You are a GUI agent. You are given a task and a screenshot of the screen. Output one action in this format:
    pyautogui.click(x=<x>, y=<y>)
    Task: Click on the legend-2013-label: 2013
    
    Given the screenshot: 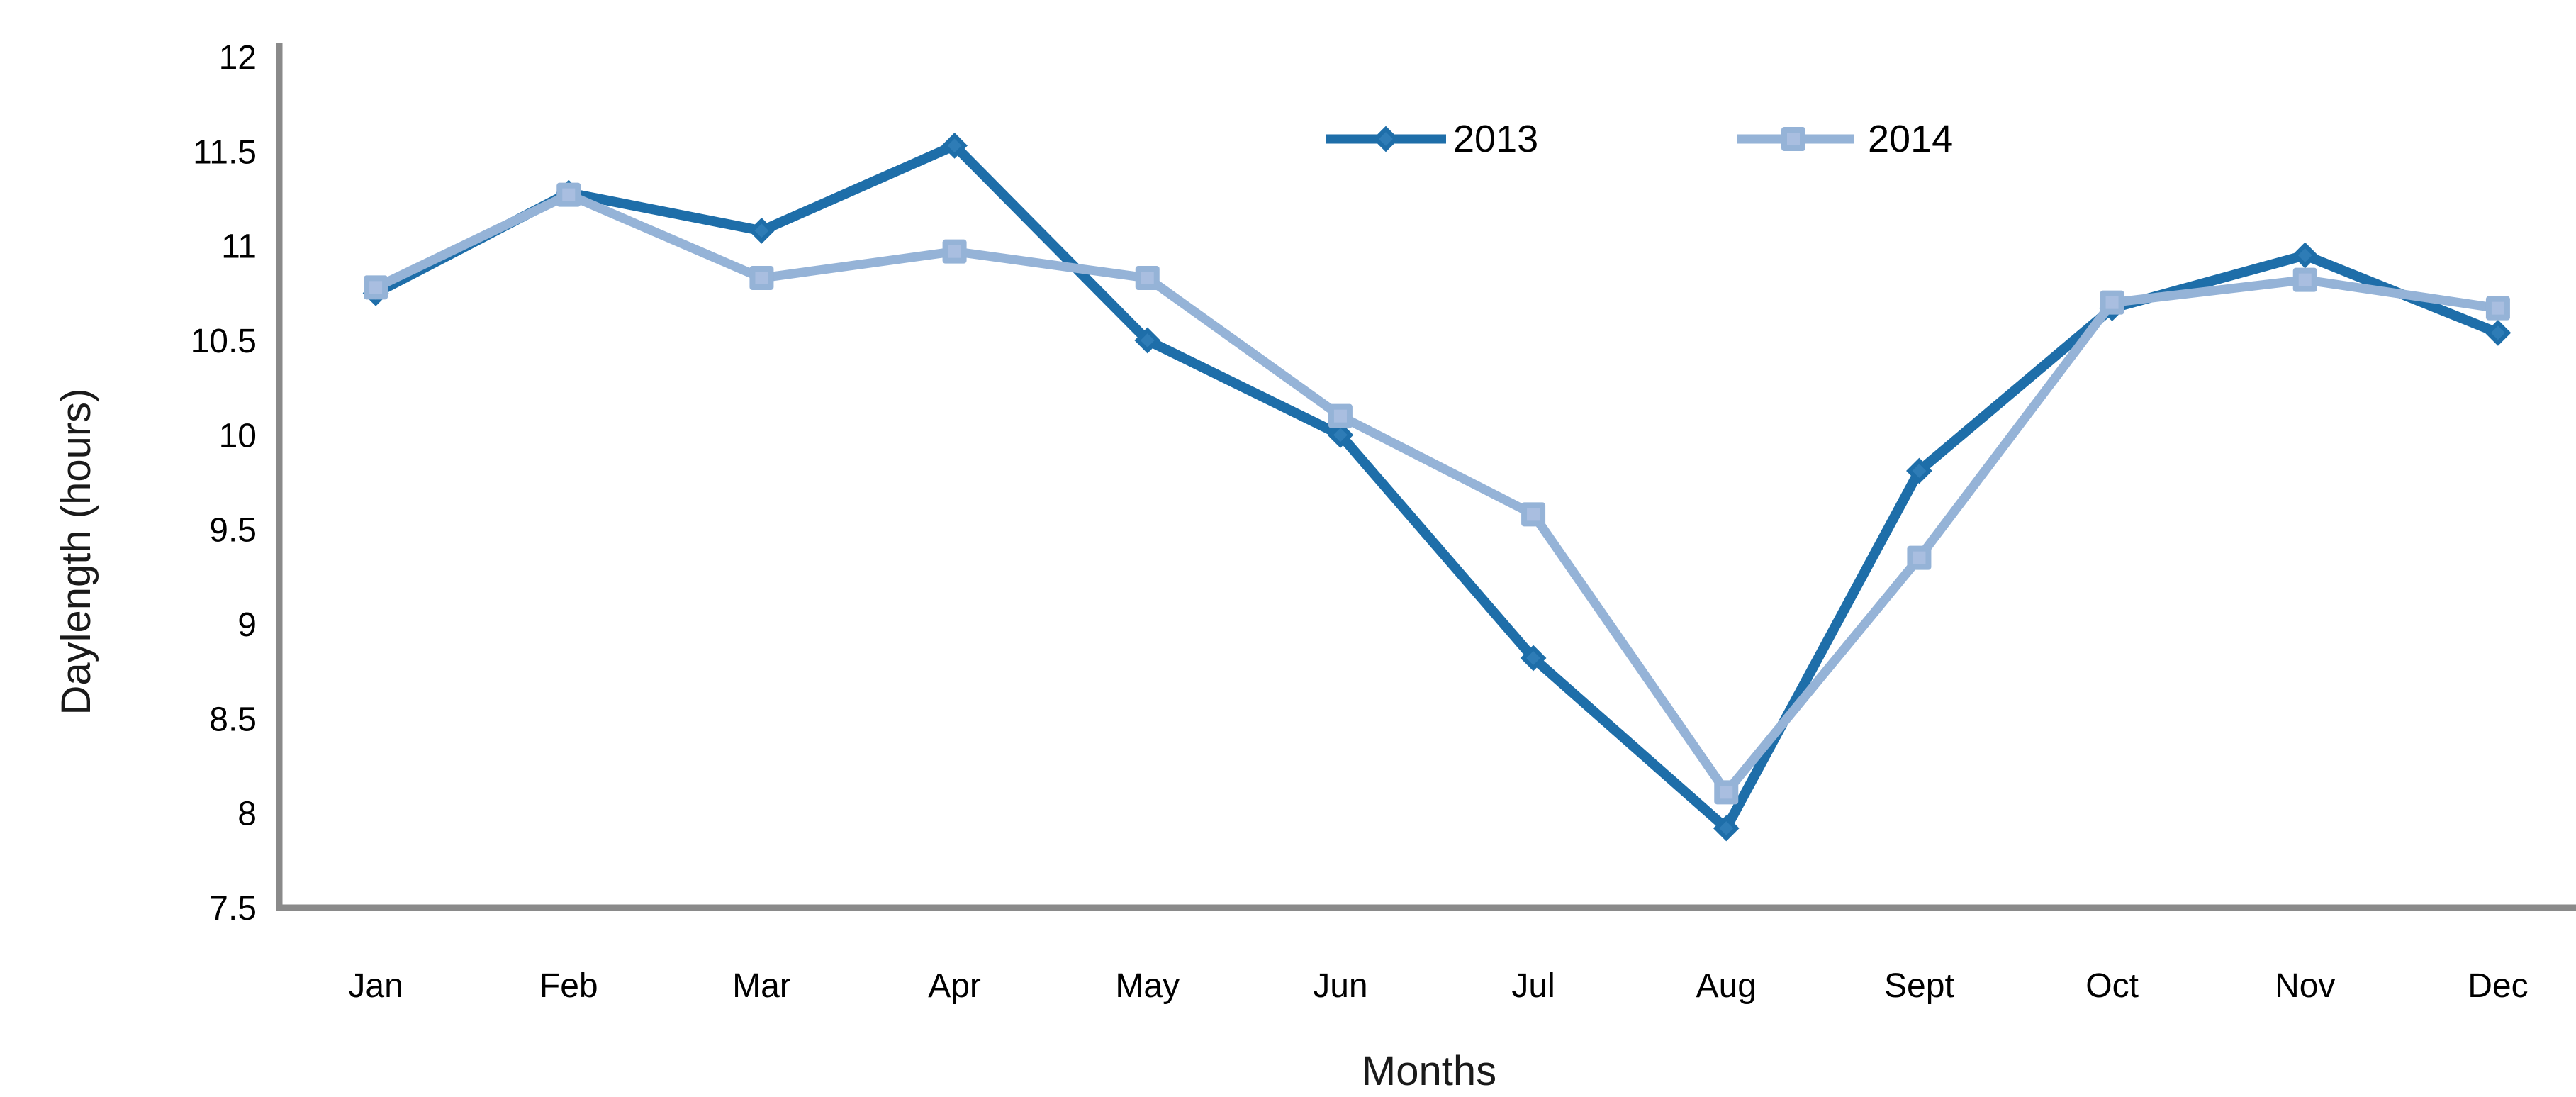 What is the action you would take?
    pyautogui.click(x=1495, y=139)
    